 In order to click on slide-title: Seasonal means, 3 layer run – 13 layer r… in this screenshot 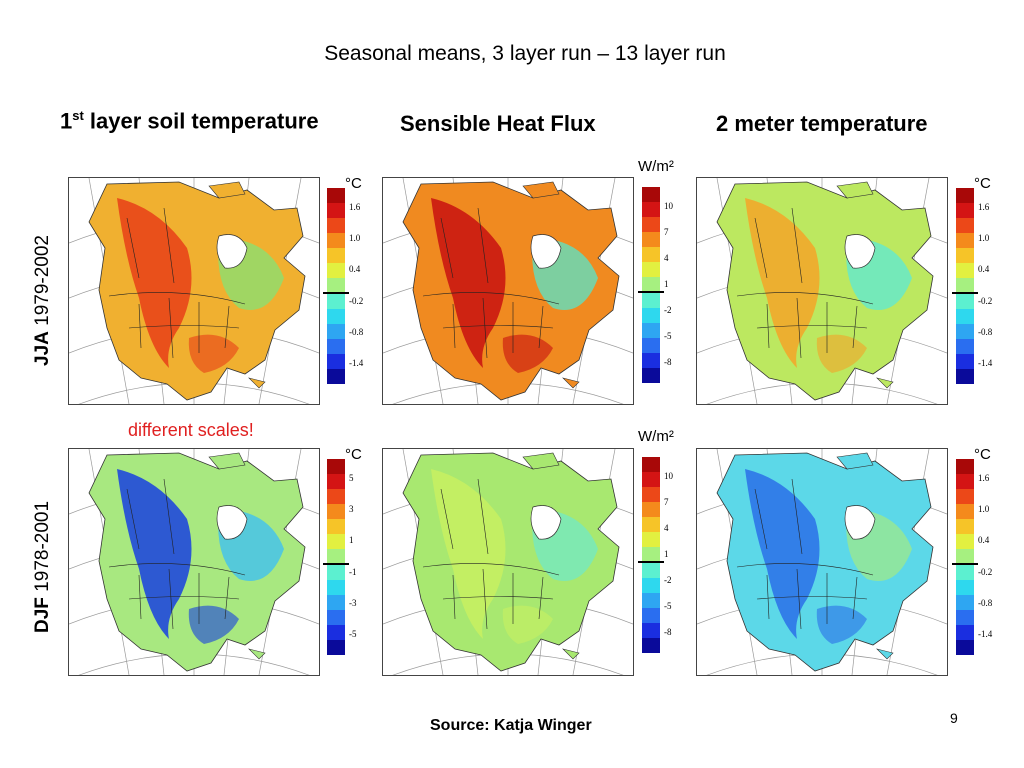, I will do `click(525, 53)`.